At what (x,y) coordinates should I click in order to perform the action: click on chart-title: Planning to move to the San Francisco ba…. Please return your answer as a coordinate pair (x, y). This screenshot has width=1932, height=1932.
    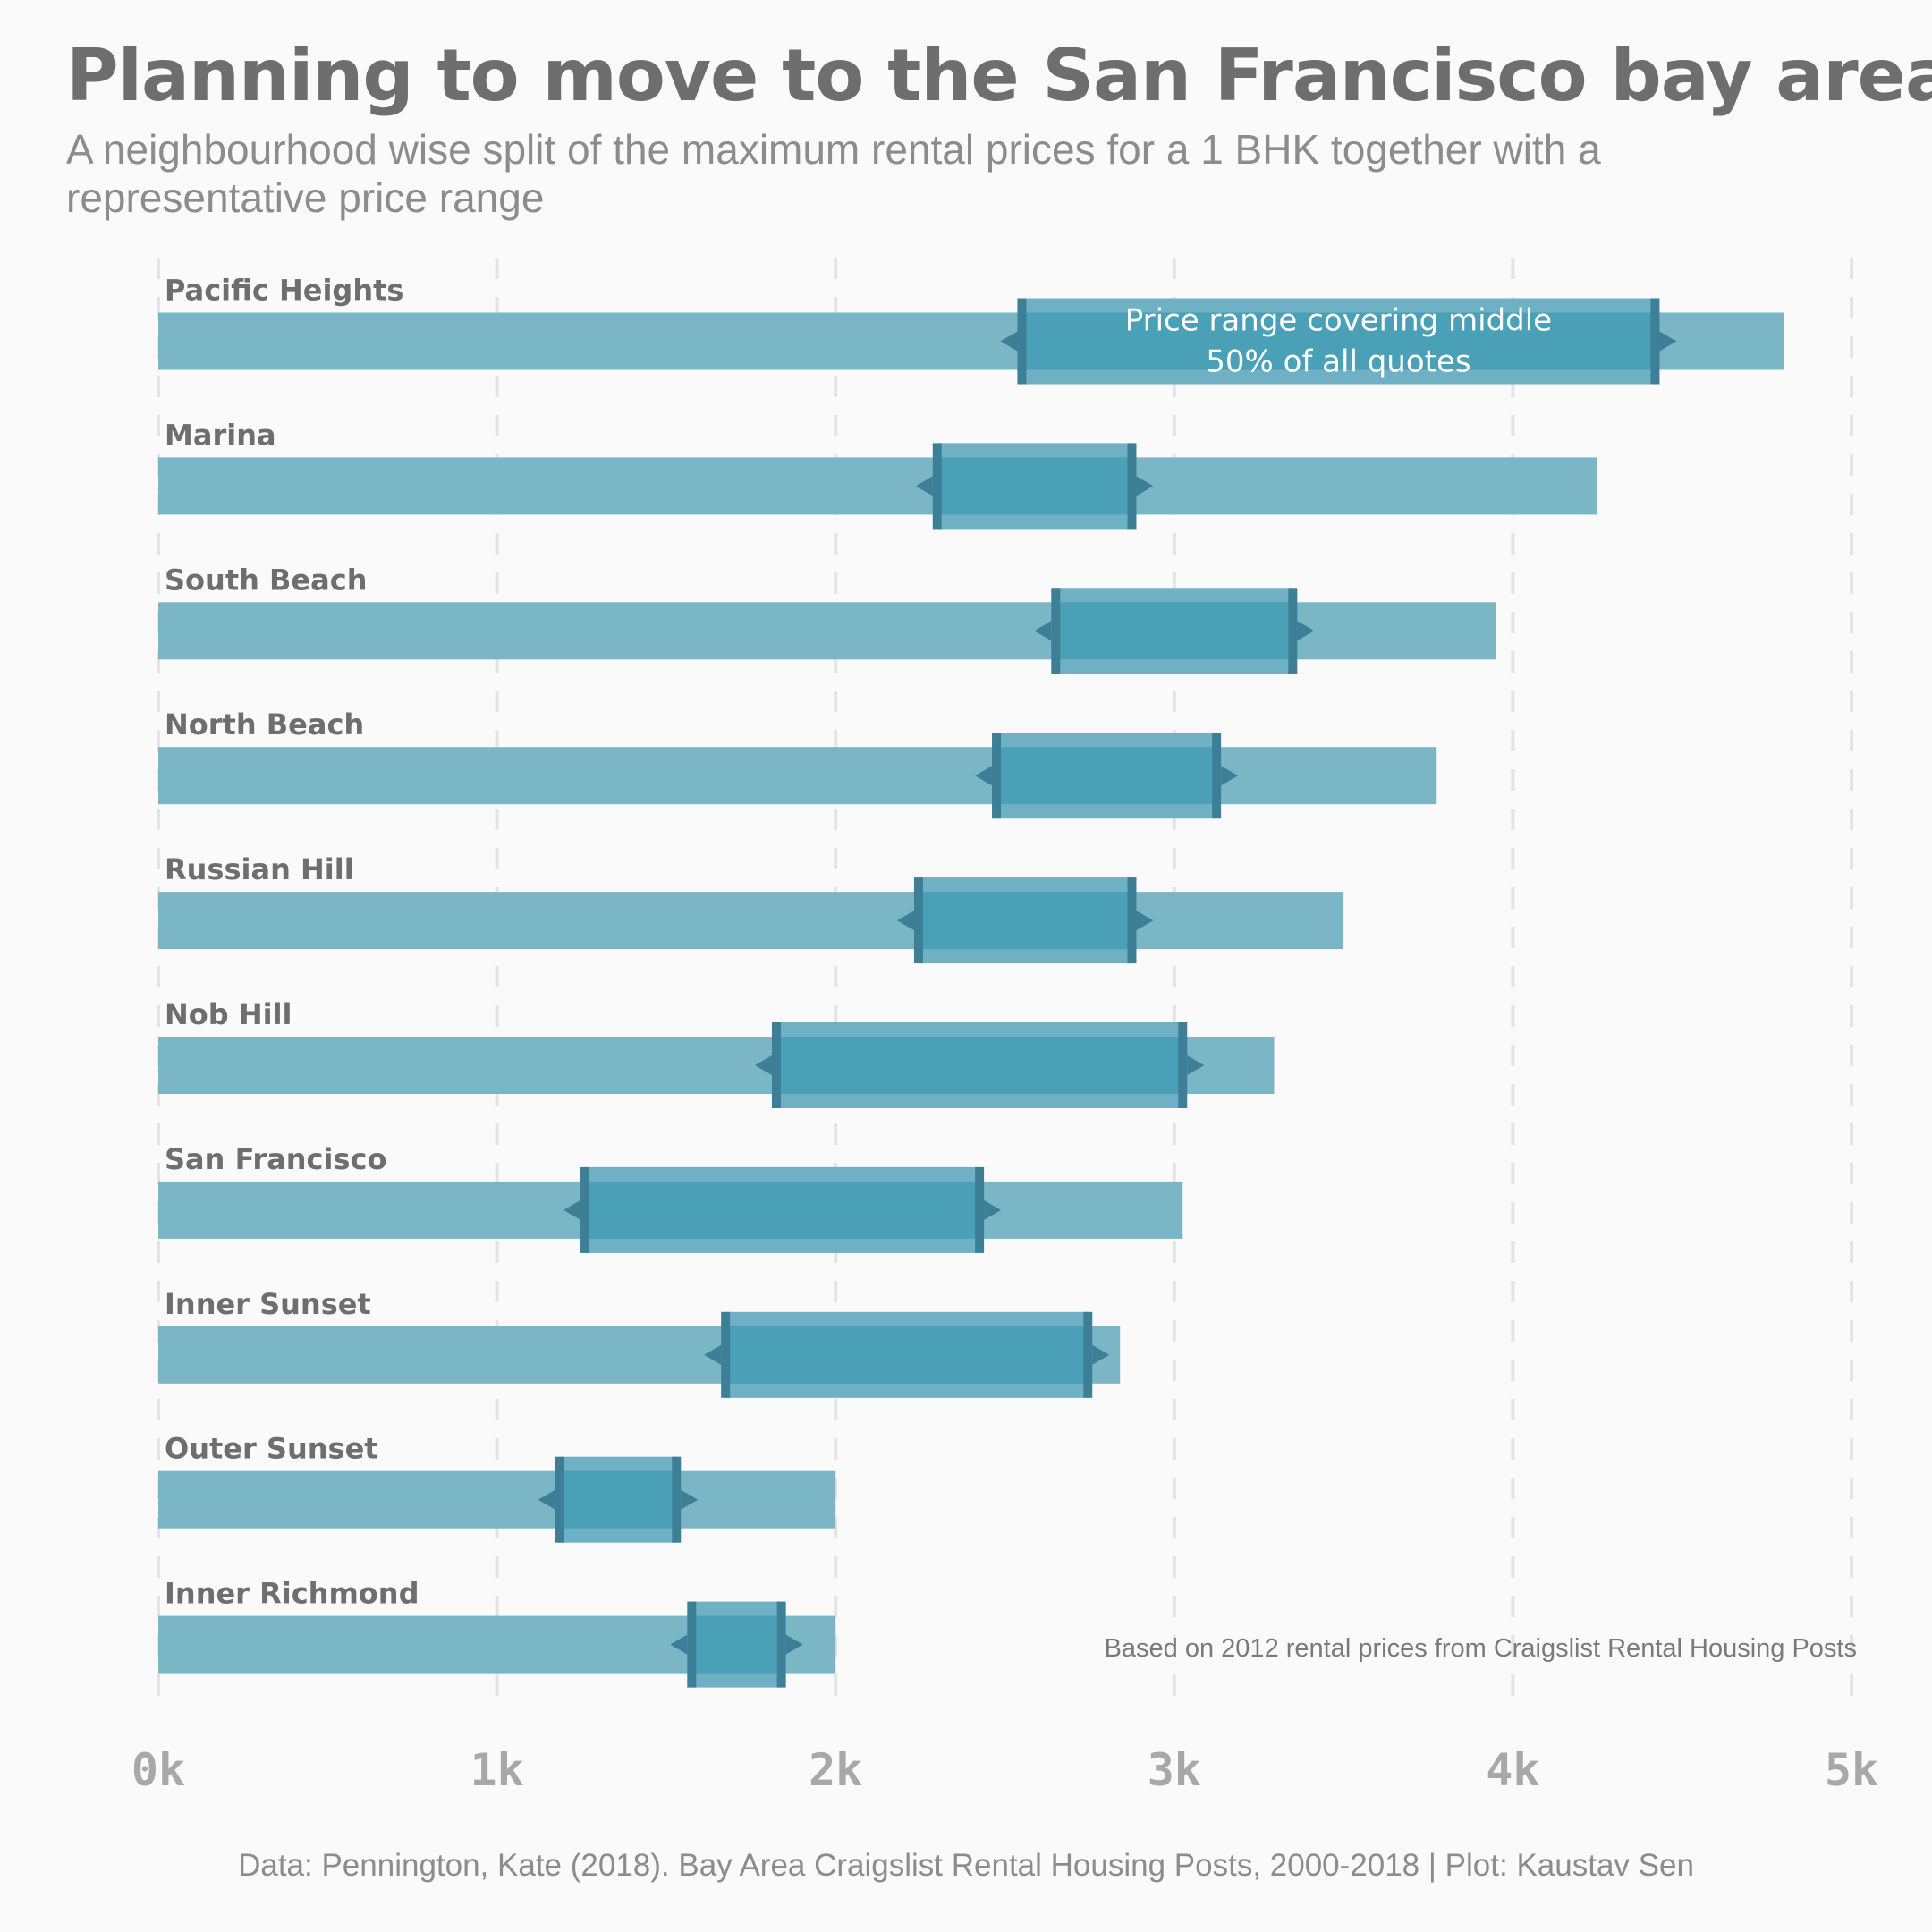
    Looking at the image, I should click on (999, 75).